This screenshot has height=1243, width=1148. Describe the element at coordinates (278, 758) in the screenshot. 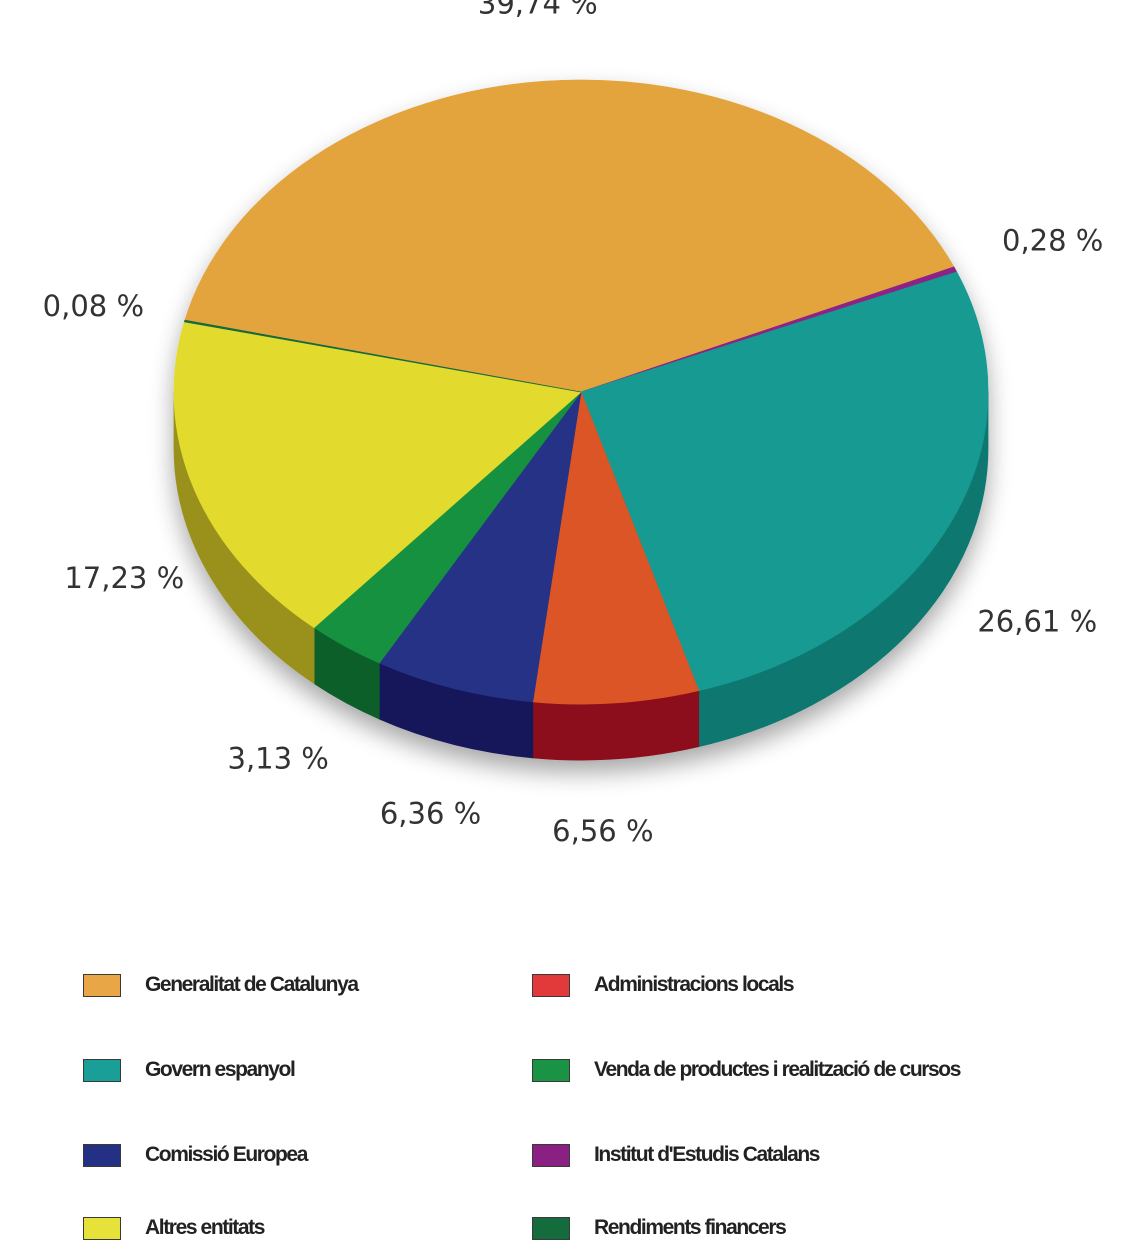

I see `pie-label-5: 3,13 %` at that location.